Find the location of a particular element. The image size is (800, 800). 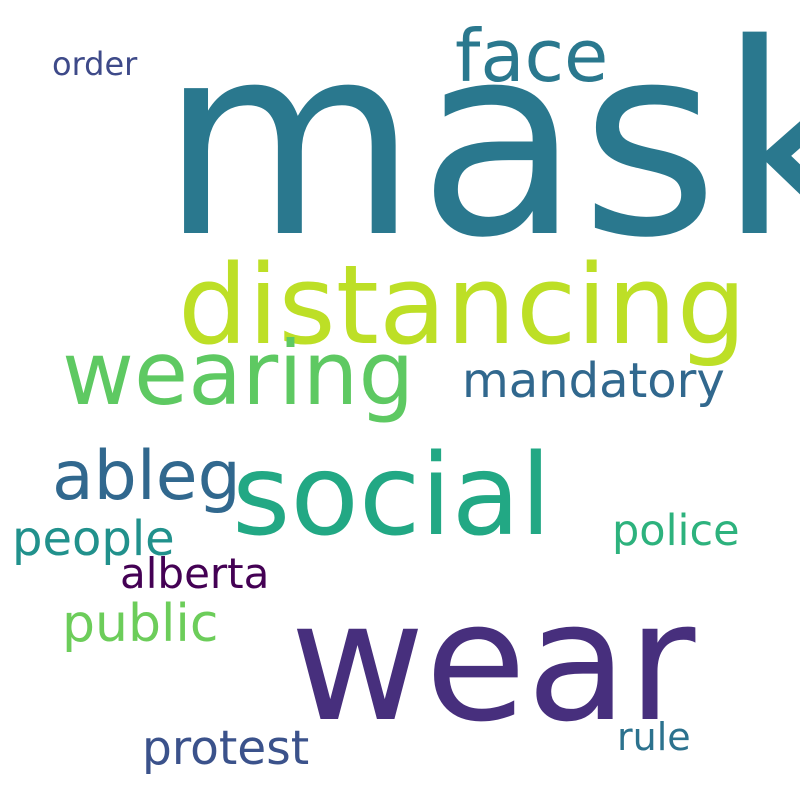

word-social: social is located at coordinates (392, 496).